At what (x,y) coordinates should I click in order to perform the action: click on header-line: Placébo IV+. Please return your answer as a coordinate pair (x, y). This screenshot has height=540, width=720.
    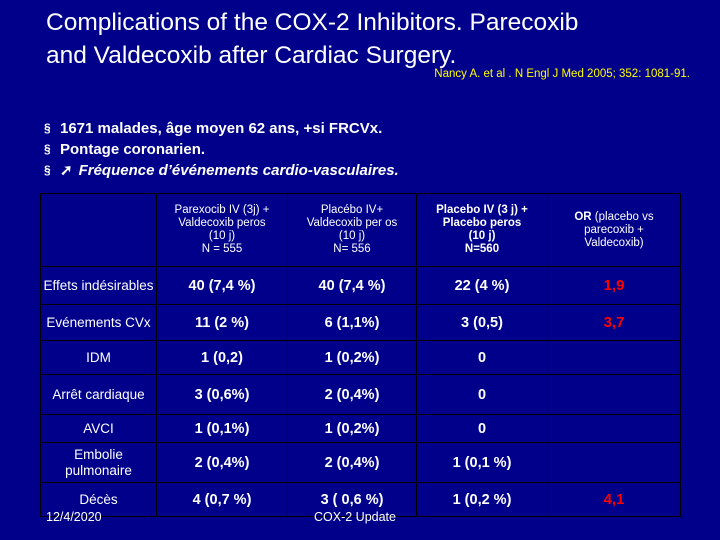
    Looking at the image, I should click on (352, 210).